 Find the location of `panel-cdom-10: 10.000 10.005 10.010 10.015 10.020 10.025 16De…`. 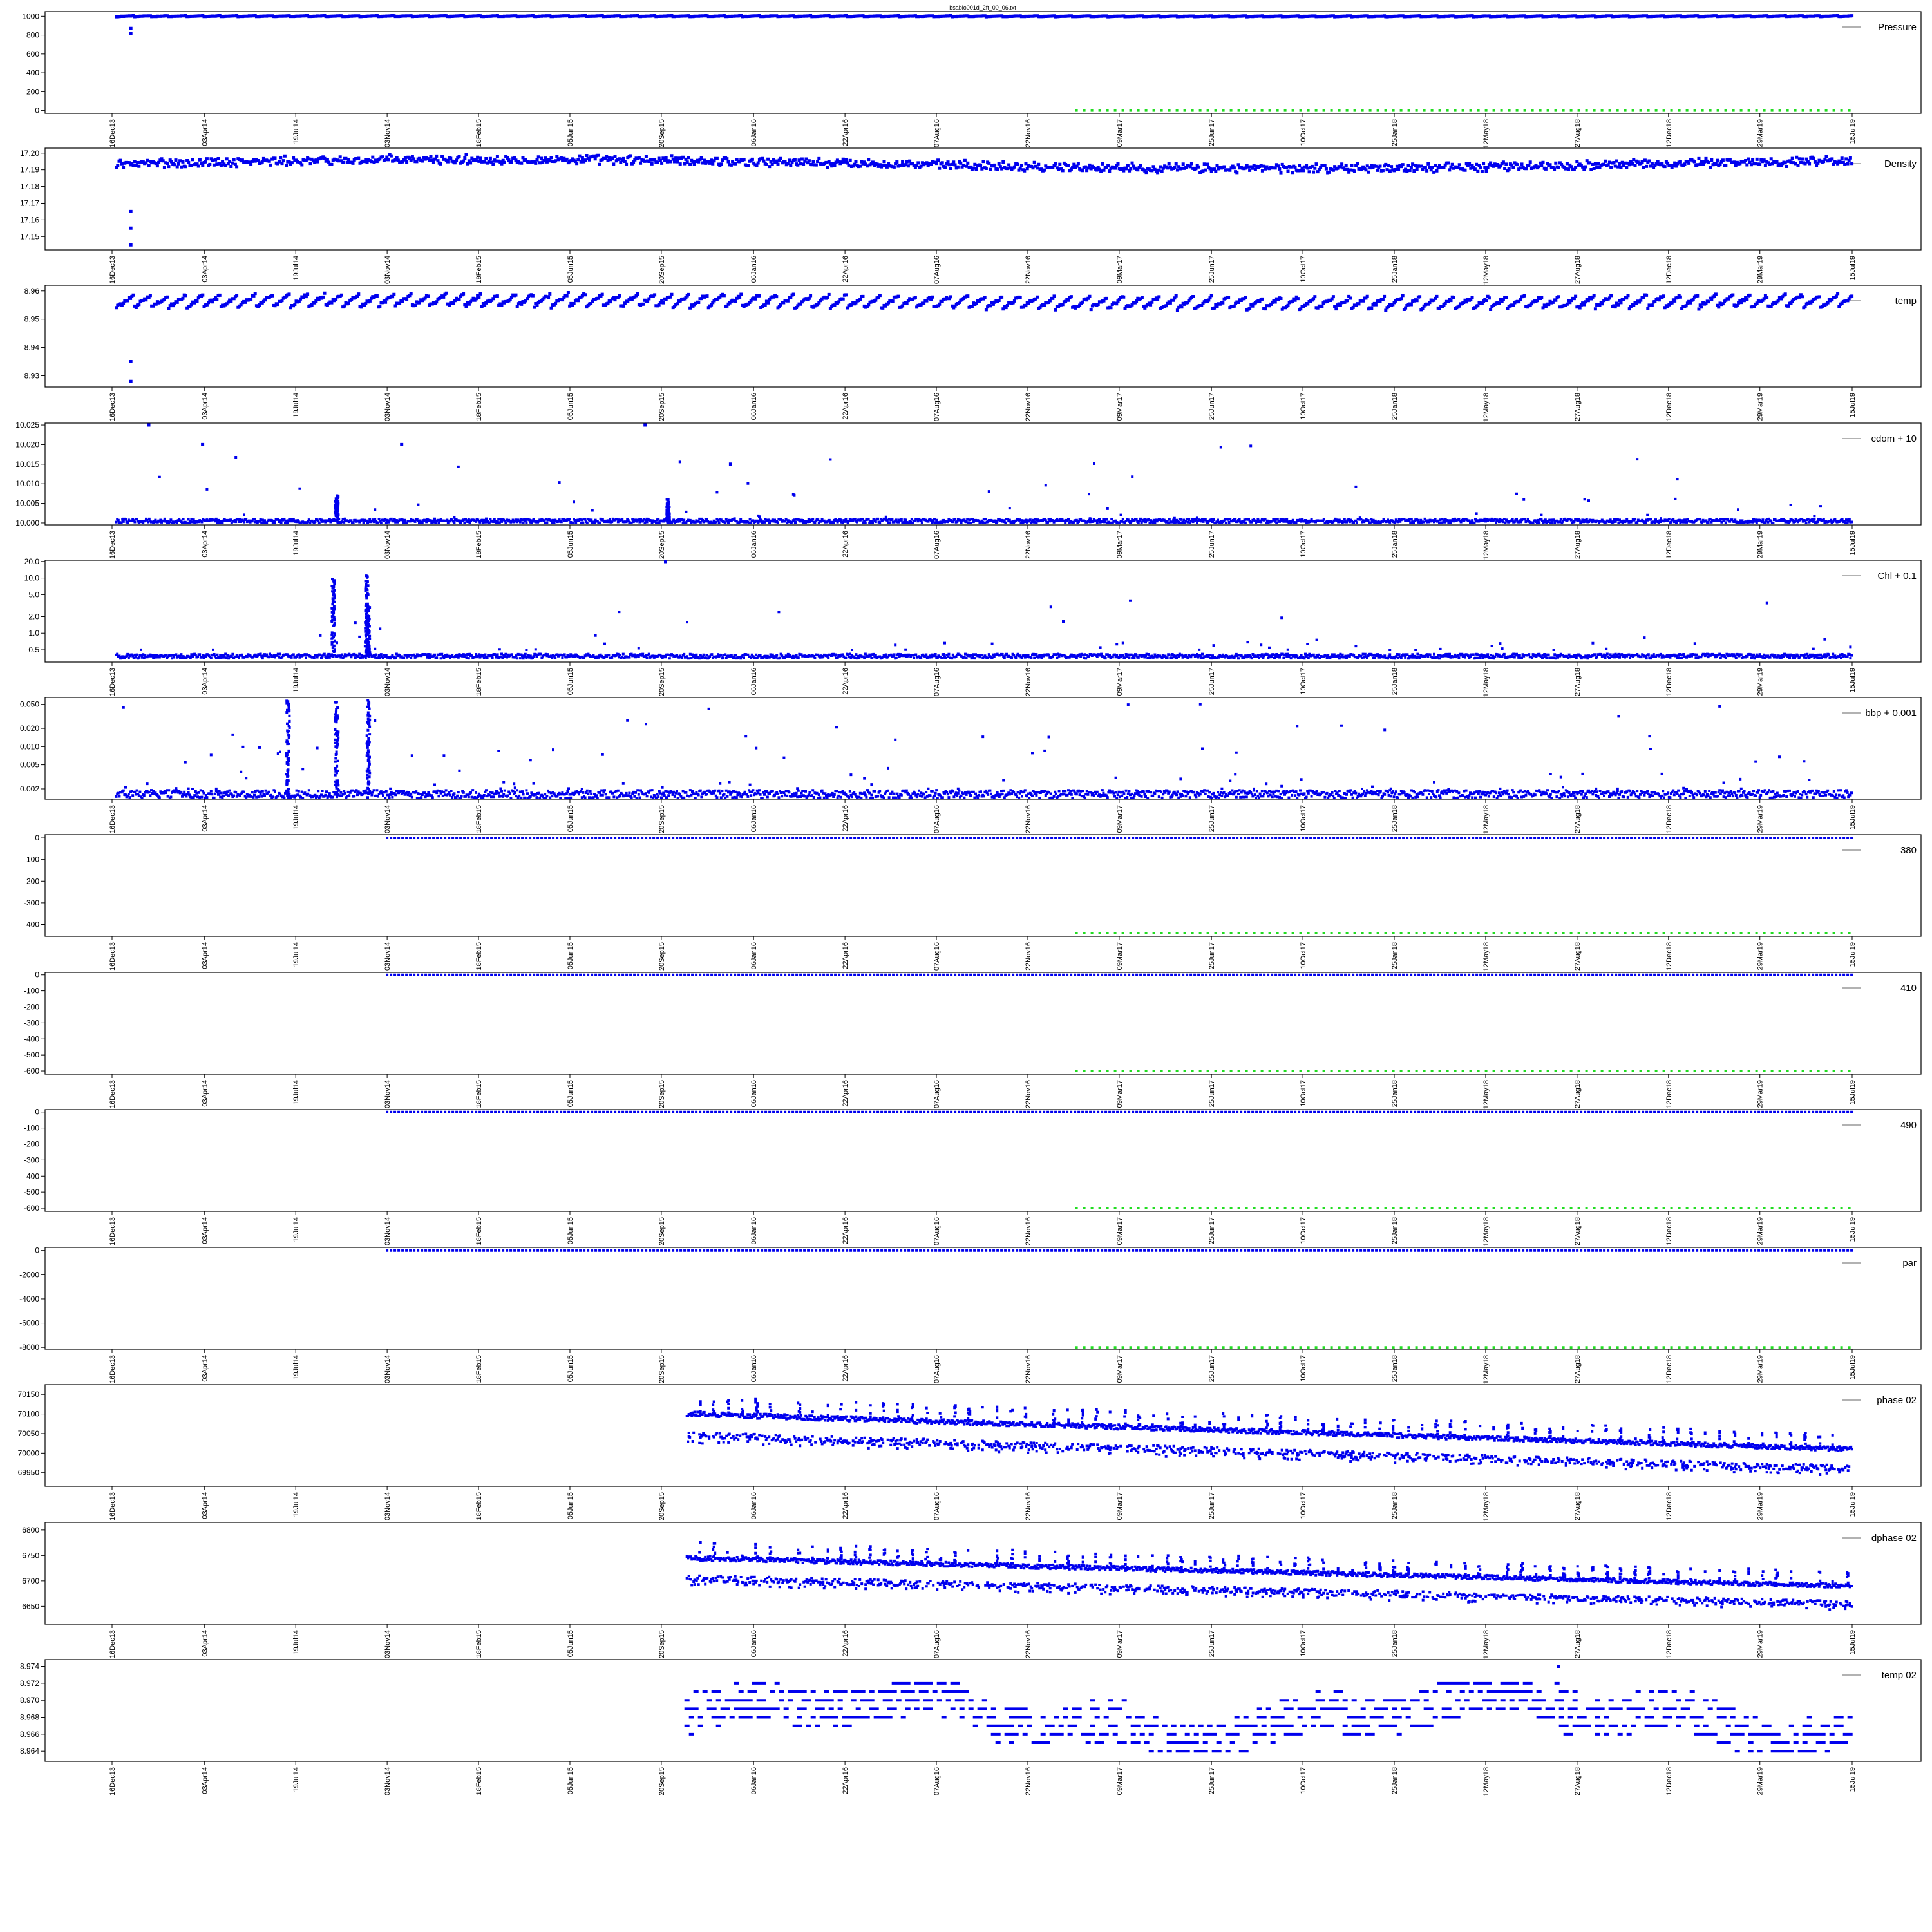

panel-cdom-10: 10.000 10.005 10.010 10.015 10.020 10.025 16De… is located at coordinates (969, 491).